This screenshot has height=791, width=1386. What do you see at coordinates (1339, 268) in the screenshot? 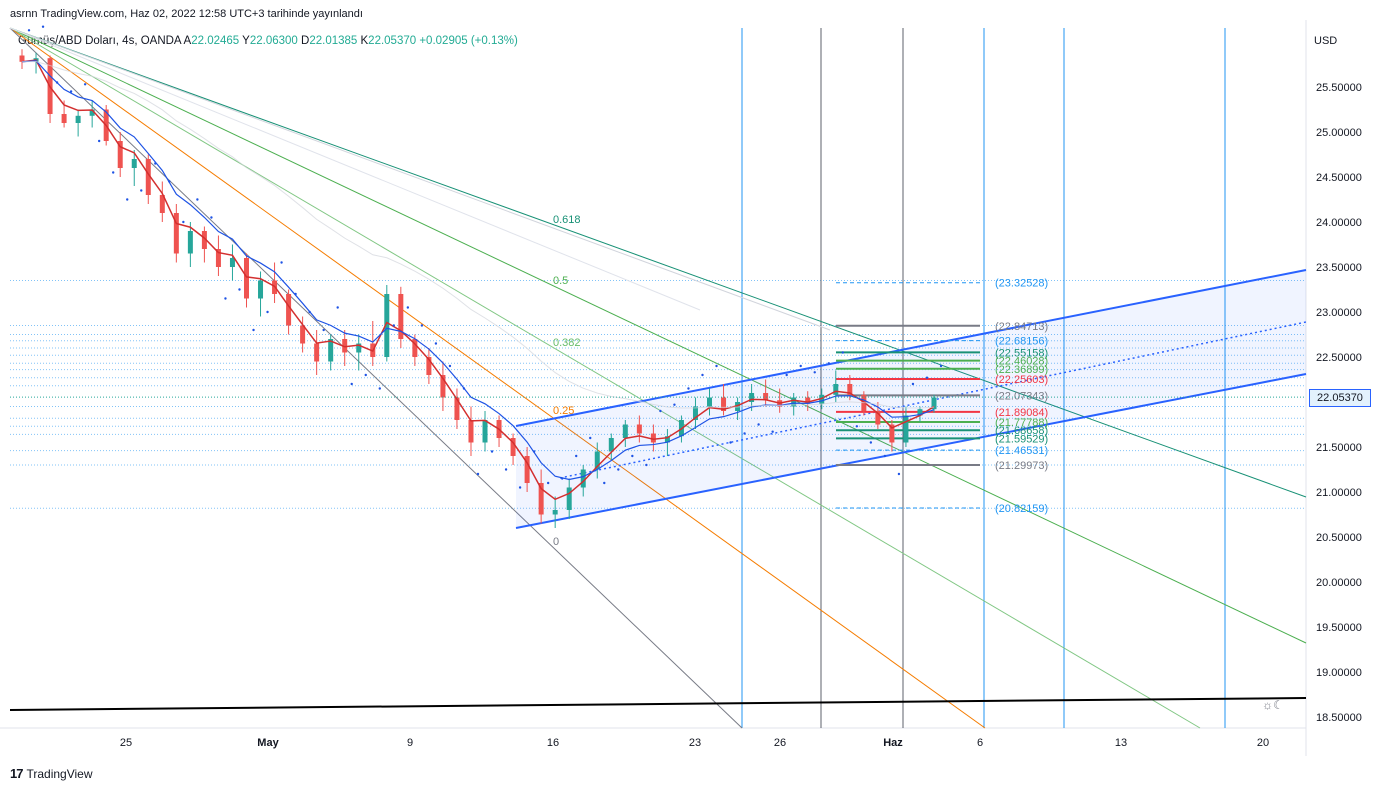
I see `y-tick-label: 23.50000` at bounding box center [1339, 268].